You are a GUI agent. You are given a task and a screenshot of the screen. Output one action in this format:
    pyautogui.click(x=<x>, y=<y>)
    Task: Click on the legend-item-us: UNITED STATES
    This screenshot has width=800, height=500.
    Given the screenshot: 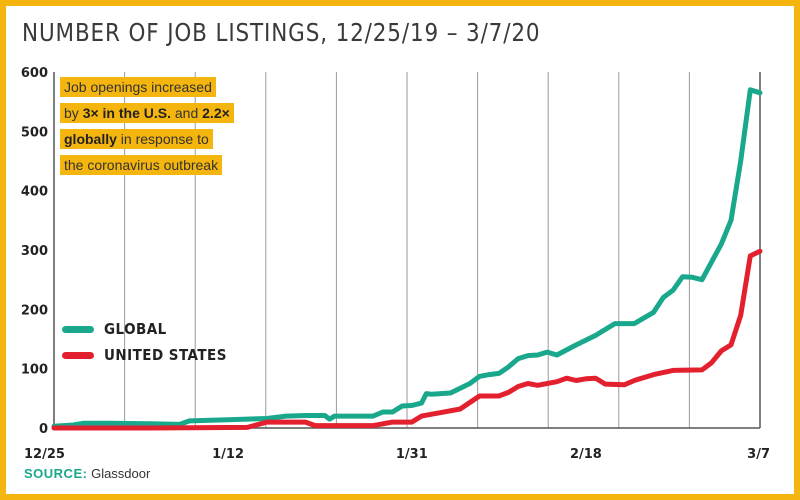 What is the action you would take?
    pyautogui.click(x=151, y=355)
    